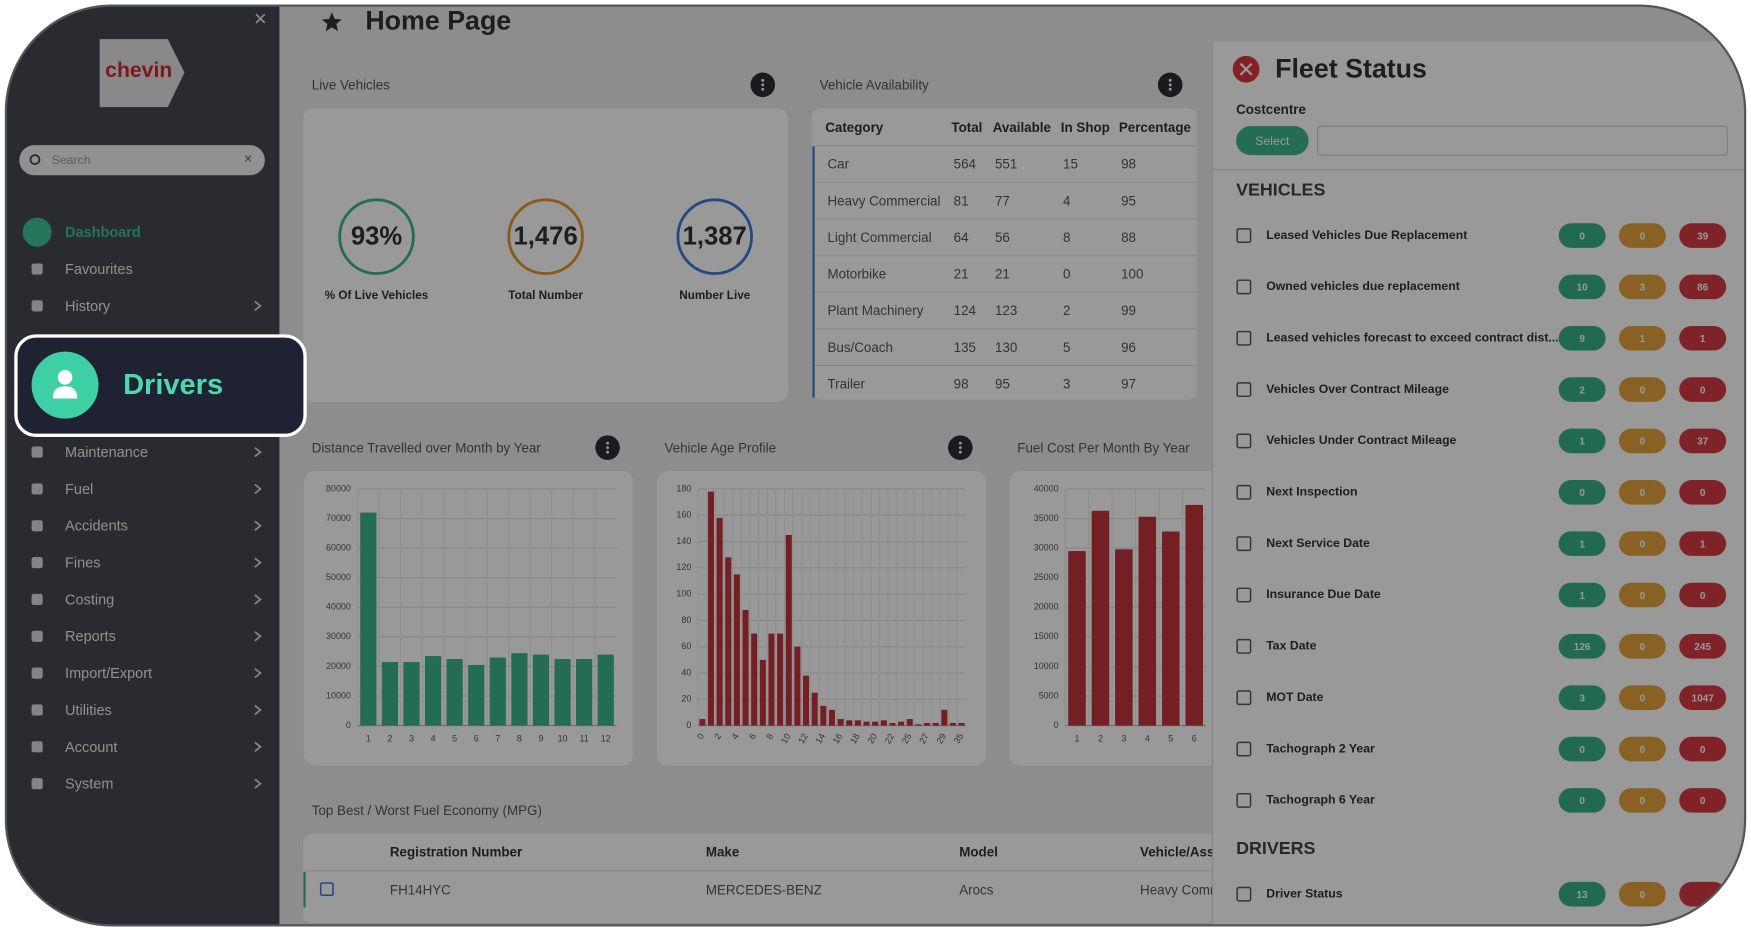 This screenshot has height=931, width=1751. Describe the element at coordinates (108, 674) in the screenshot. I see `menu-item: Import/Export` at that location.